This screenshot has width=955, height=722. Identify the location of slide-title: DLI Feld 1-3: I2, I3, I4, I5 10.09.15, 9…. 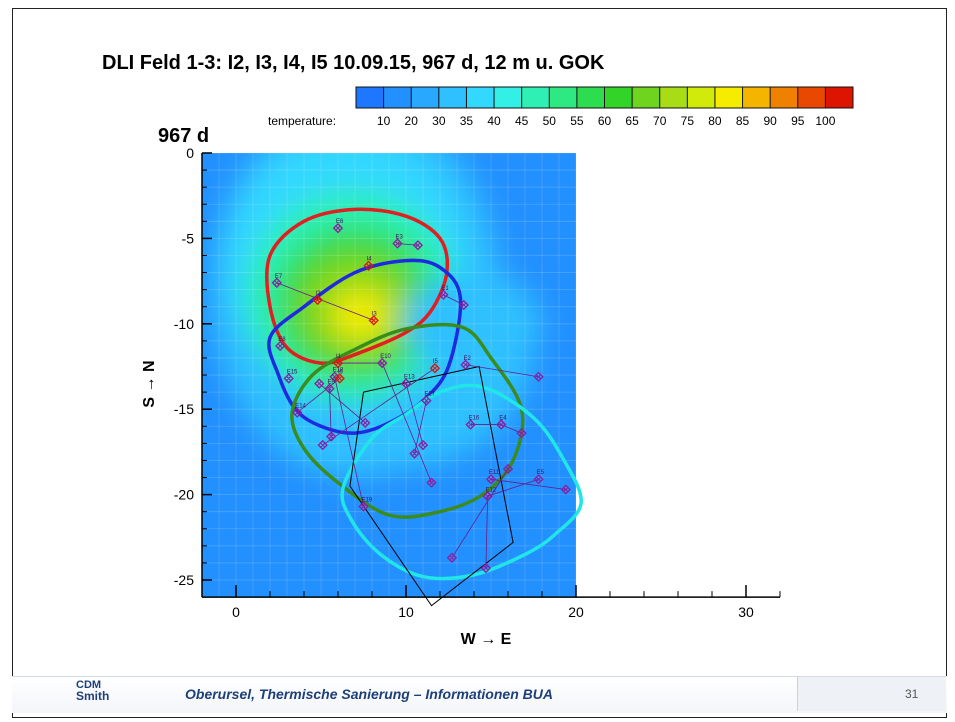
(353, 63).